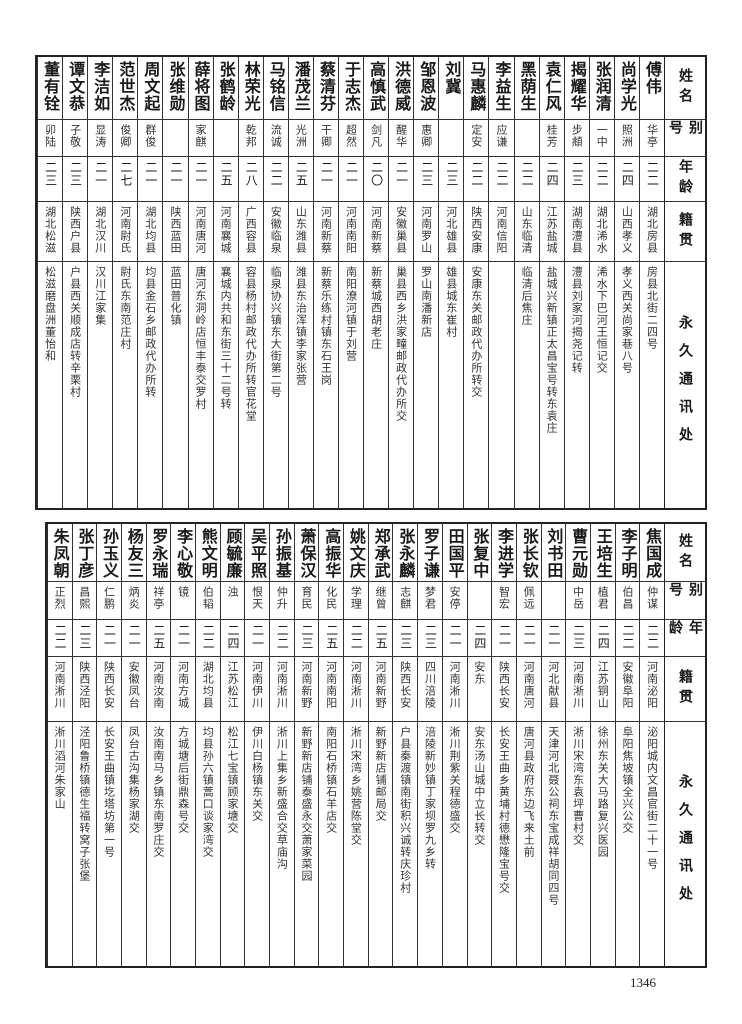  What do you see at coordinates (603, 685) in the screenshot?
I see `person-origin: 江苏铜山` at bounding box center [603, 685].